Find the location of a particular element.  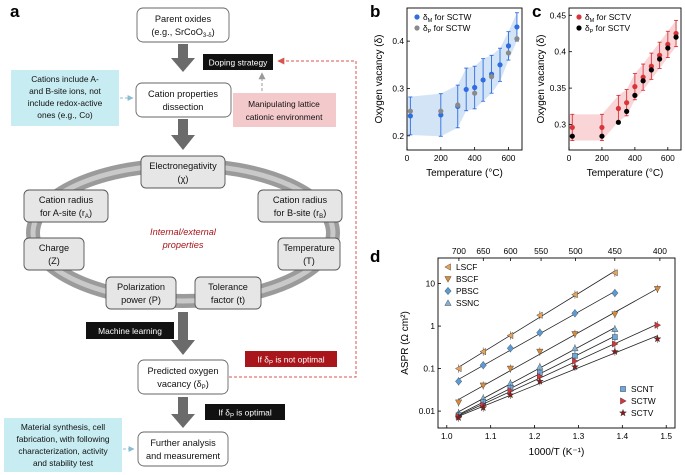

x-tick-label: 0 is located at coordinates (407, 158).